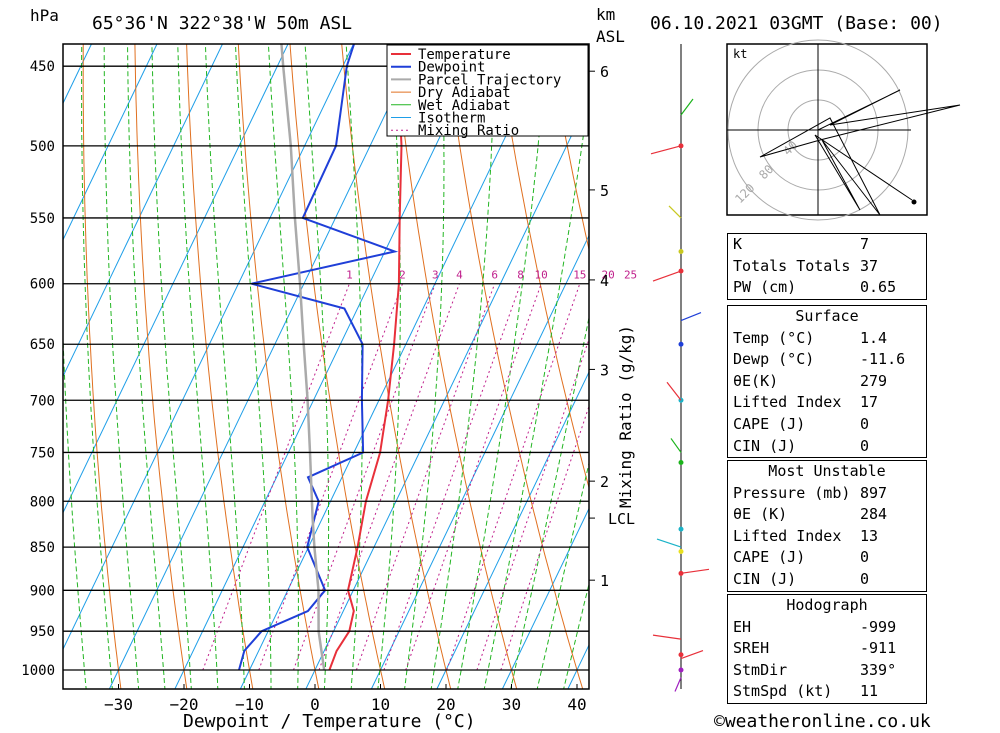  I want to click on hodograph-table-title: Hodograph, so click(827, 605).